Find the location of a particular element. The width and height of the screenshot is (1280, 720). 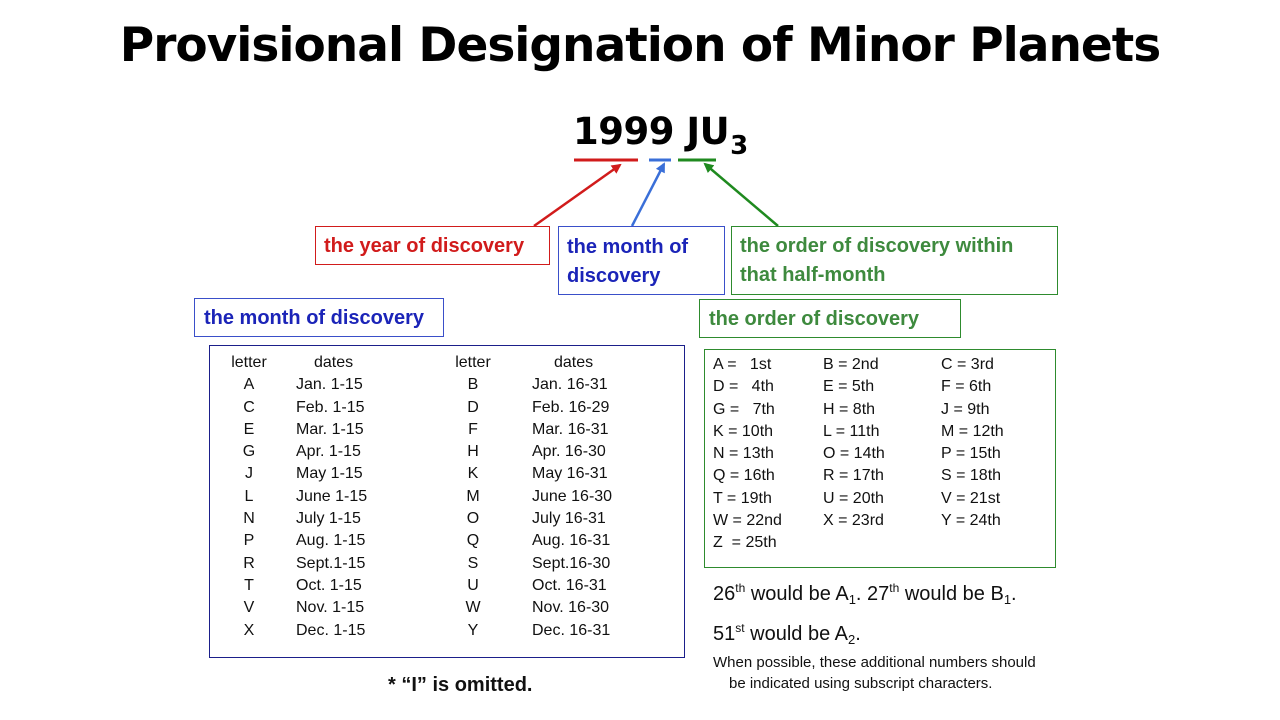

table-row: R Sept.1-15 S Sept.16-30 is located at coordinates (448, 564).